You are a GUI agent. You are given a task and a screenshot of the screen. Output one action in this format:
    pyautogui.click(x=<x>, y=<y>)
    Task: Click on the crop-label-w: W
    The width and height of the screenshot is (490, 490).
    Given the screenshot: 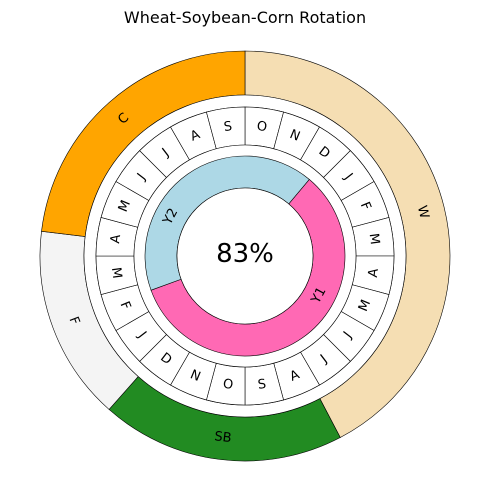 What is the action you would take?
    pyautogui.click(x=423, y=212)
    